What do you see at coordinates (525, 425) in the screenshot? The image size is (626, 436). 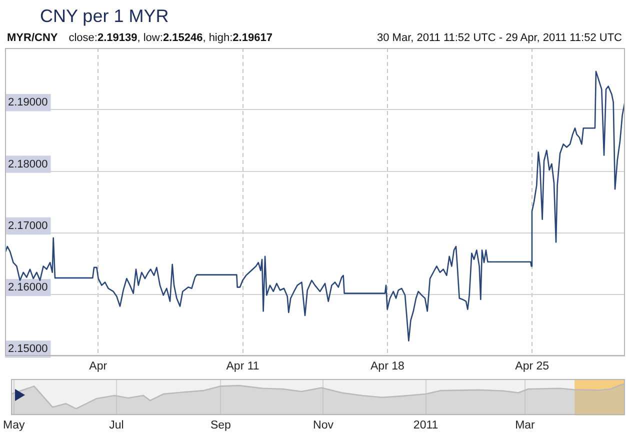 I see `x-tick-label: Mar` at bounding box center [525, 425].